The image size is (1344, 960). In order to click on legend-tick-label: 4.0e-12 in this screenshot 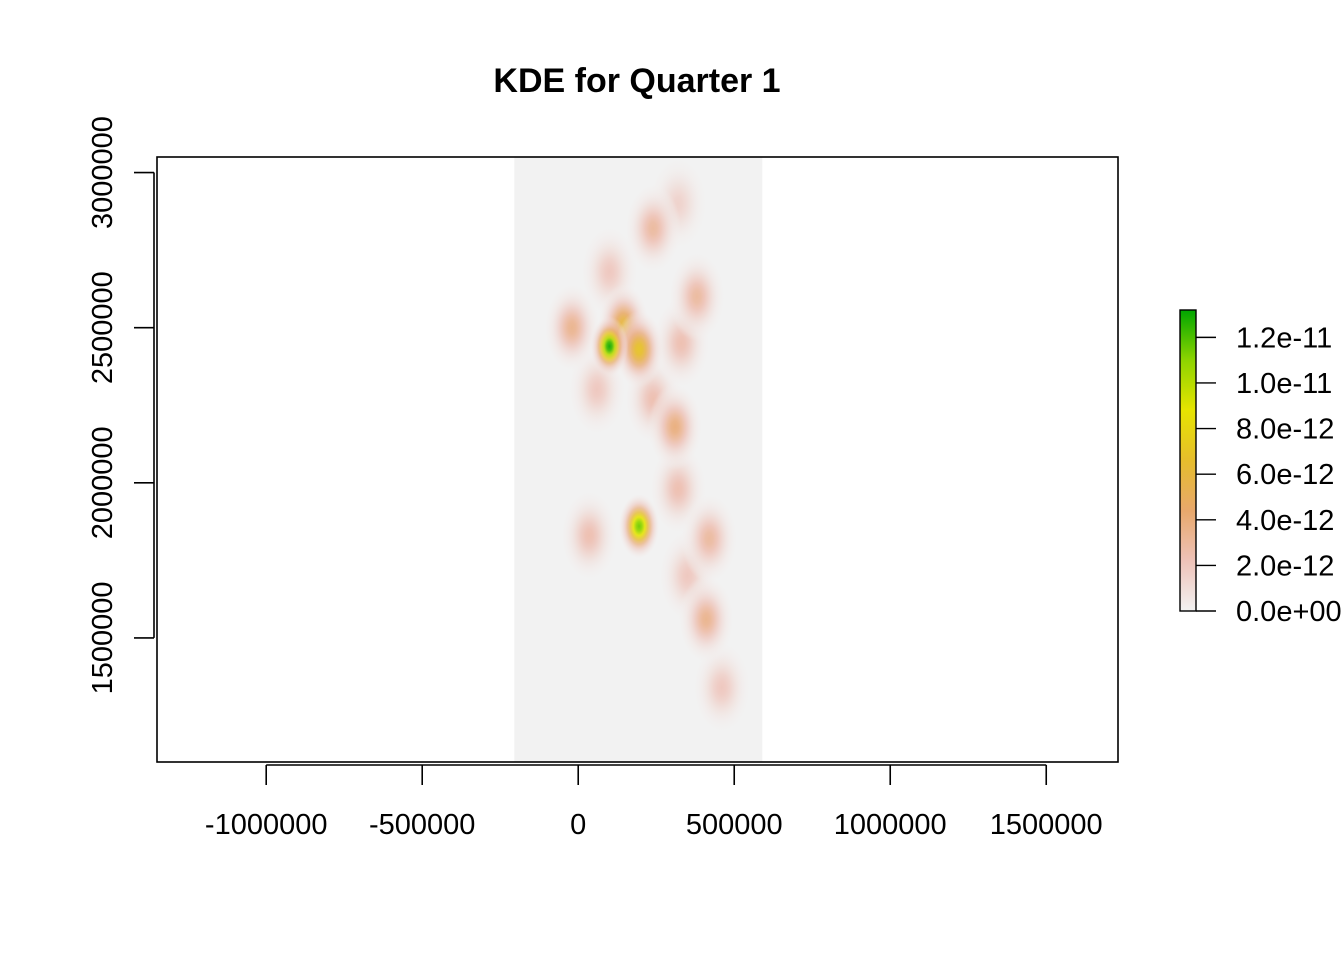, I will do `click(1285, 521)`.